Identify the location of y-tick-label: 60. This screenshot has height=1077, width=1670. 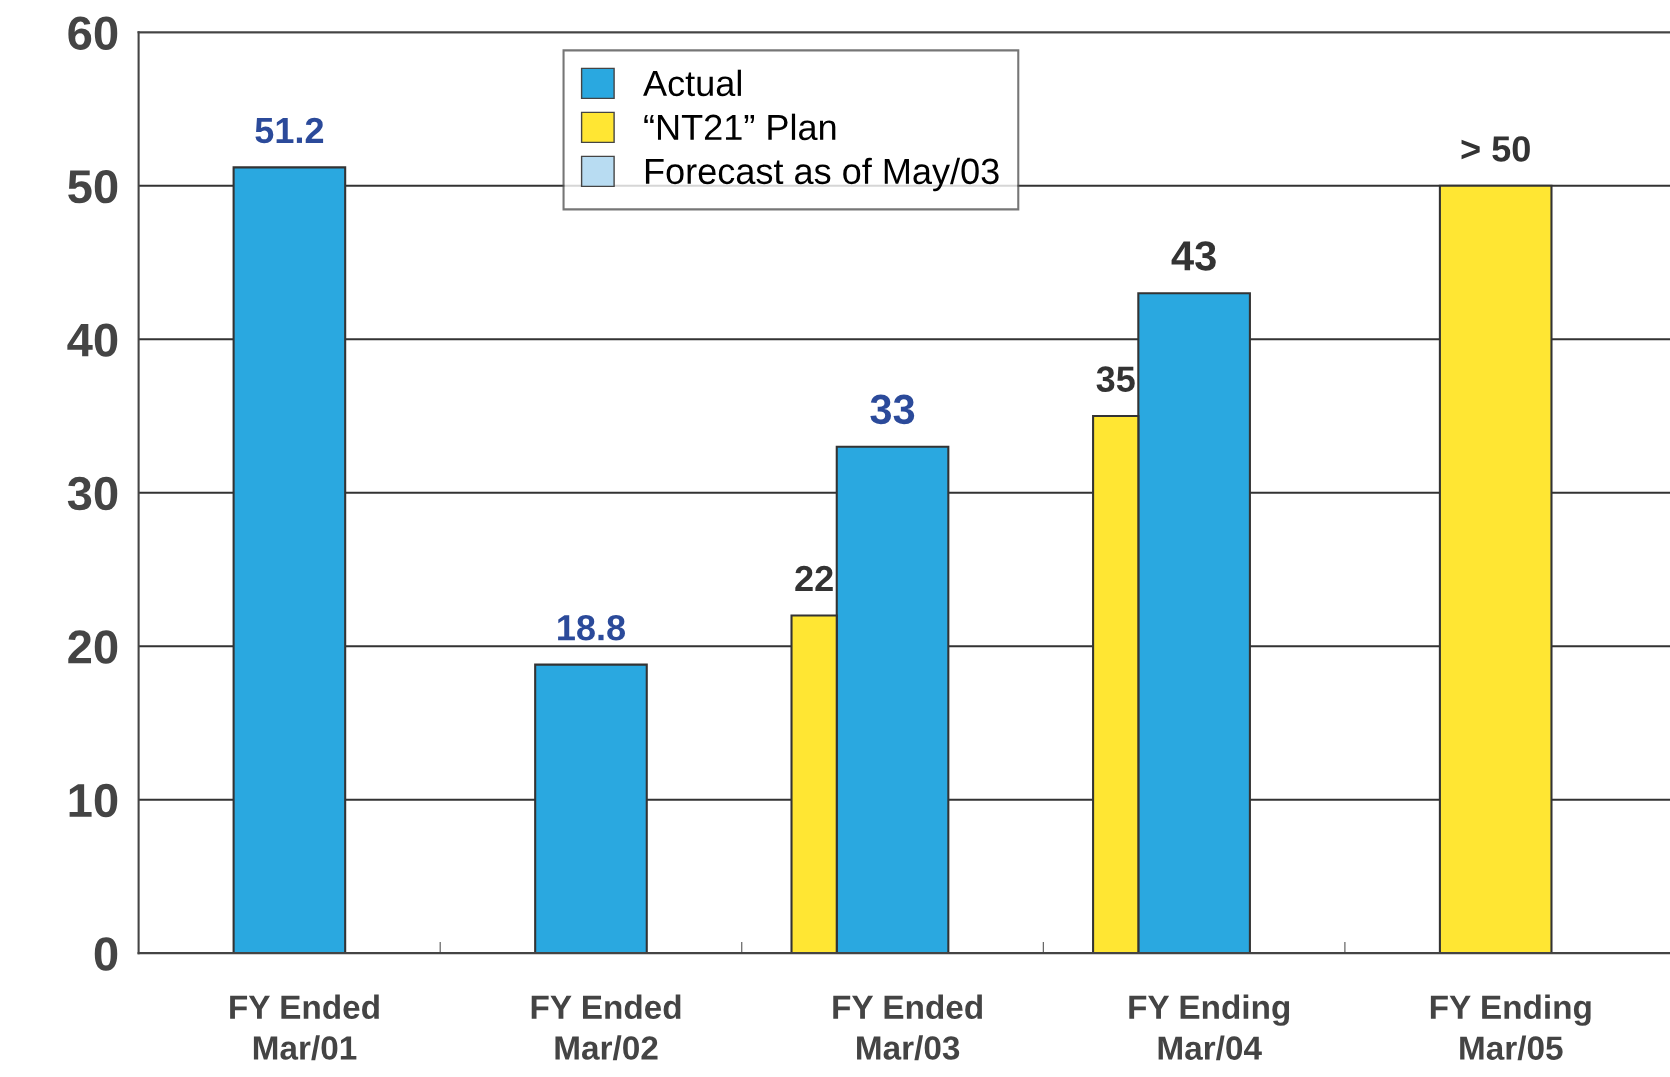
(93, 33).